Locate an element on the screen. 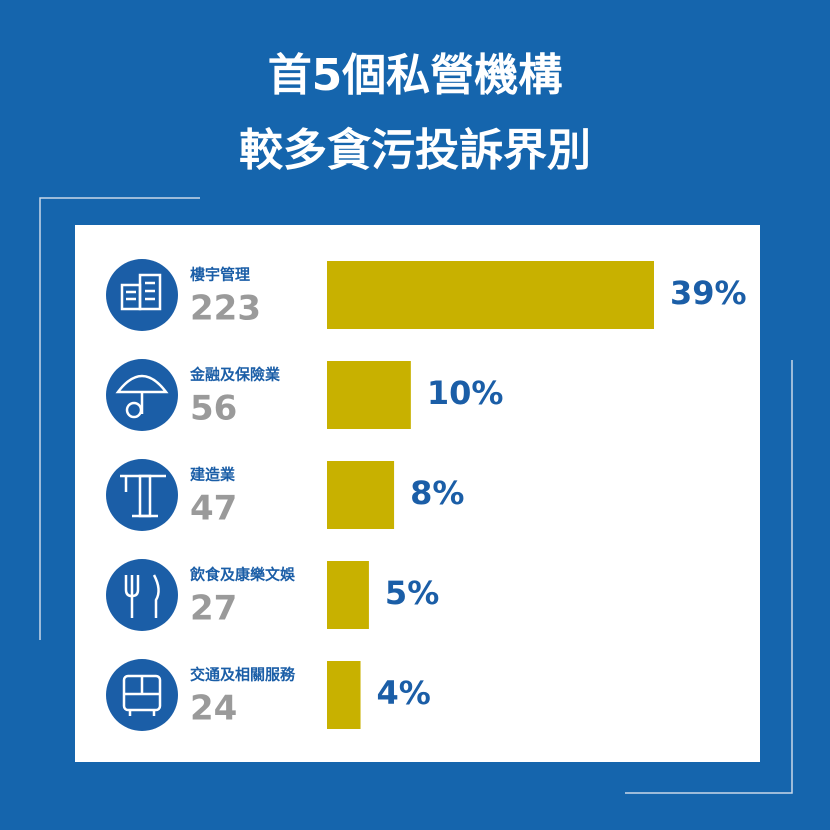 This screenshot has height=830, width=830. count-label: 27 is located at coordinates (213, 609).